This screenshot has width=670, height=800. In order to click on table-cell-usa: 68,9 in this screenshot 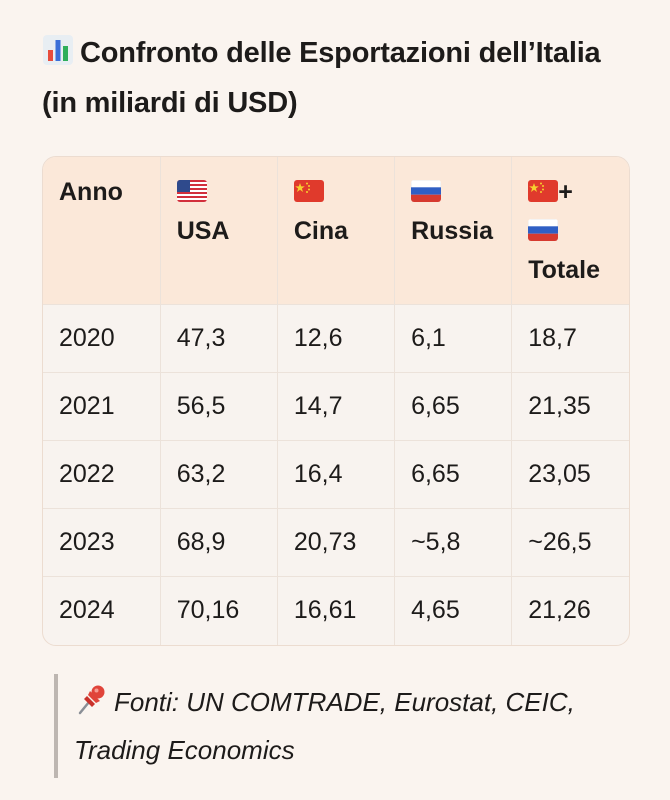, I will do `click(219, 542)`.